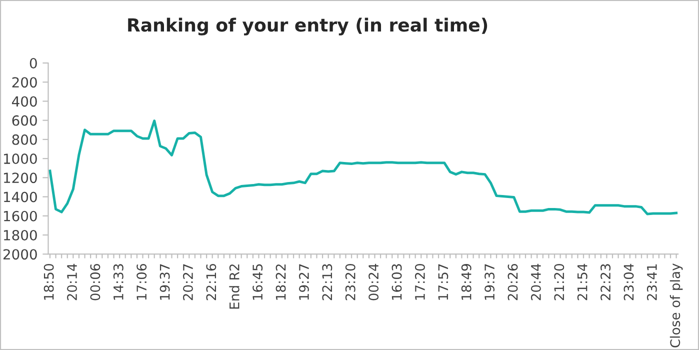  What do you see at coordinates (676, 306) in the screenshot?
I see `x-tick-label: Close of play` at bounding box center [676, 306].